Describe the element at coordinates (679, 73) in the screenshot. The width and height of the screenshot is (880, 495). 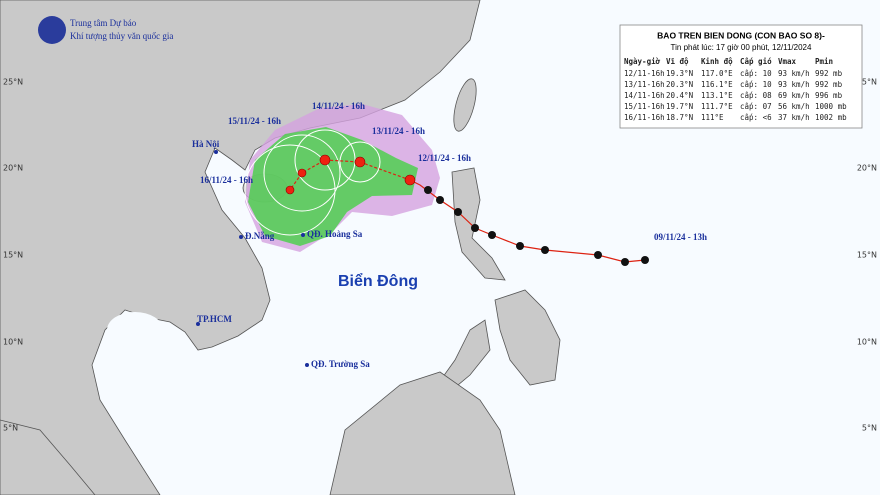
I see `table-cell: 19.3°N` at that location.